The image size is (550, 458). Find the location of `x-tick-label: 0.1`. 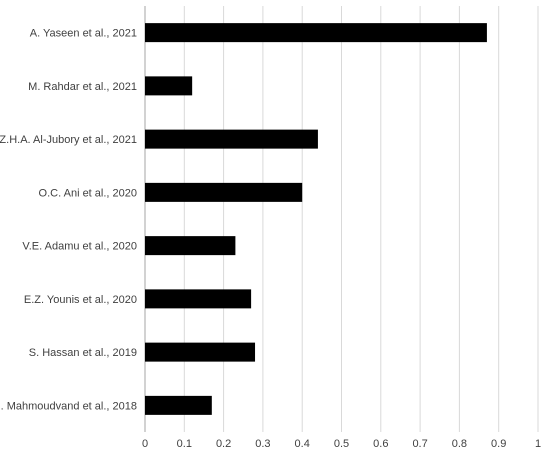

x-tick-label: 0.1 is located at coordinates (184, 444).